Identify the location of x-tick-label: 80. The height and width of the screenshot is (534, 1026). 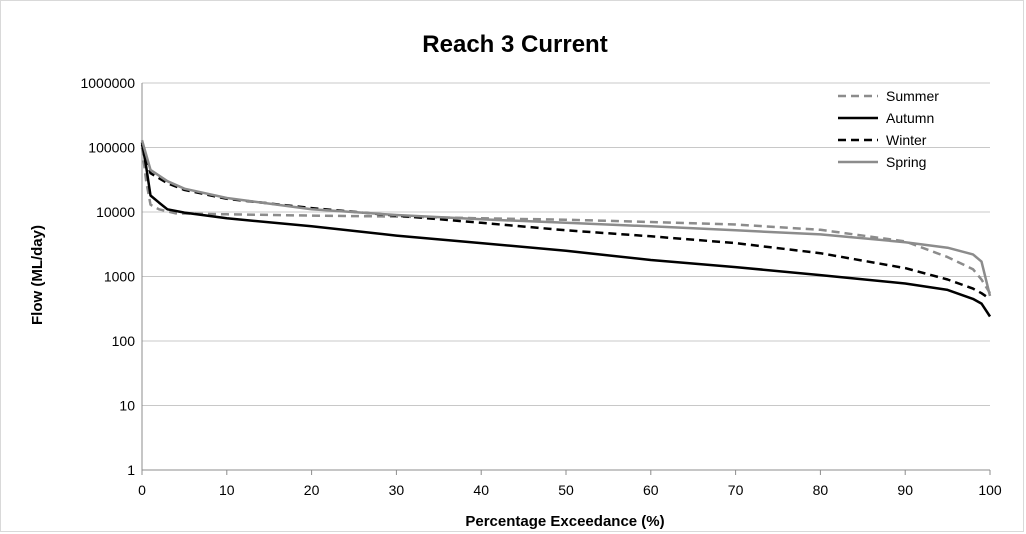
(821, 490).